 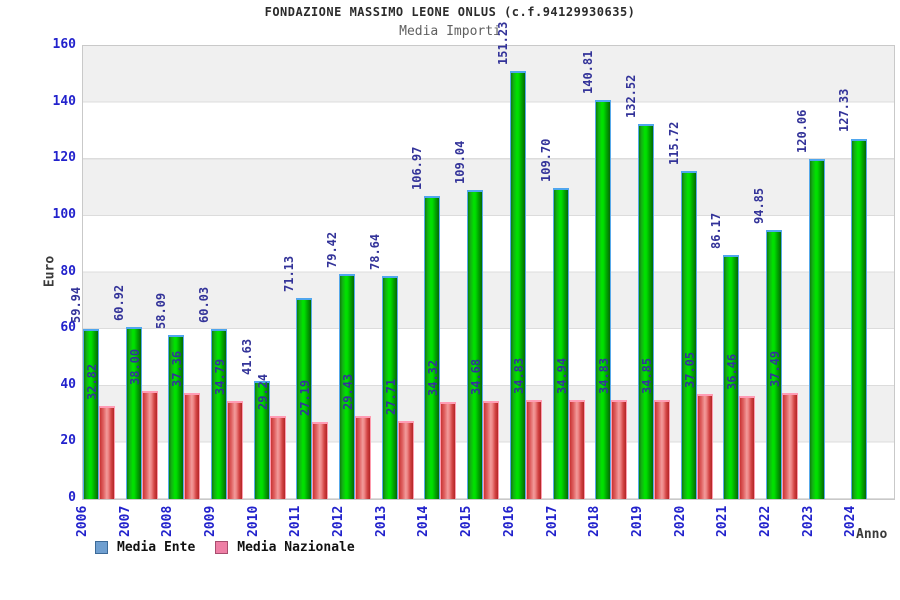 I want to click on value-label-media-ente-2013: 78.64, so click(x=374, y=252).